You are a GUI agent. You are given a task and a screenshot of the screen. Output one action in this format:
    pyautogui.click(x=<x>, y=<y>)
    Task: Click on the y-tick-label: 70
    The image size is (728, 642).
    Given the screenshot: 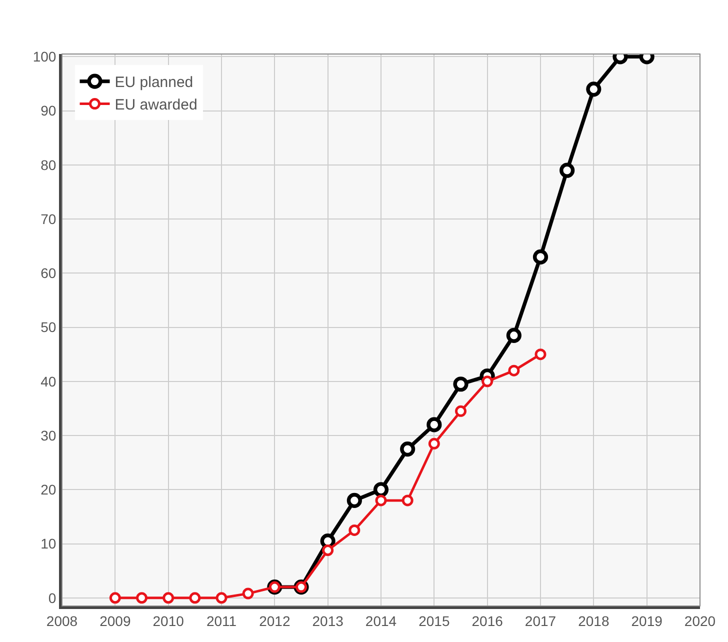 What is the action you would take?
    pyautogui.click(x=48, y=218)
    